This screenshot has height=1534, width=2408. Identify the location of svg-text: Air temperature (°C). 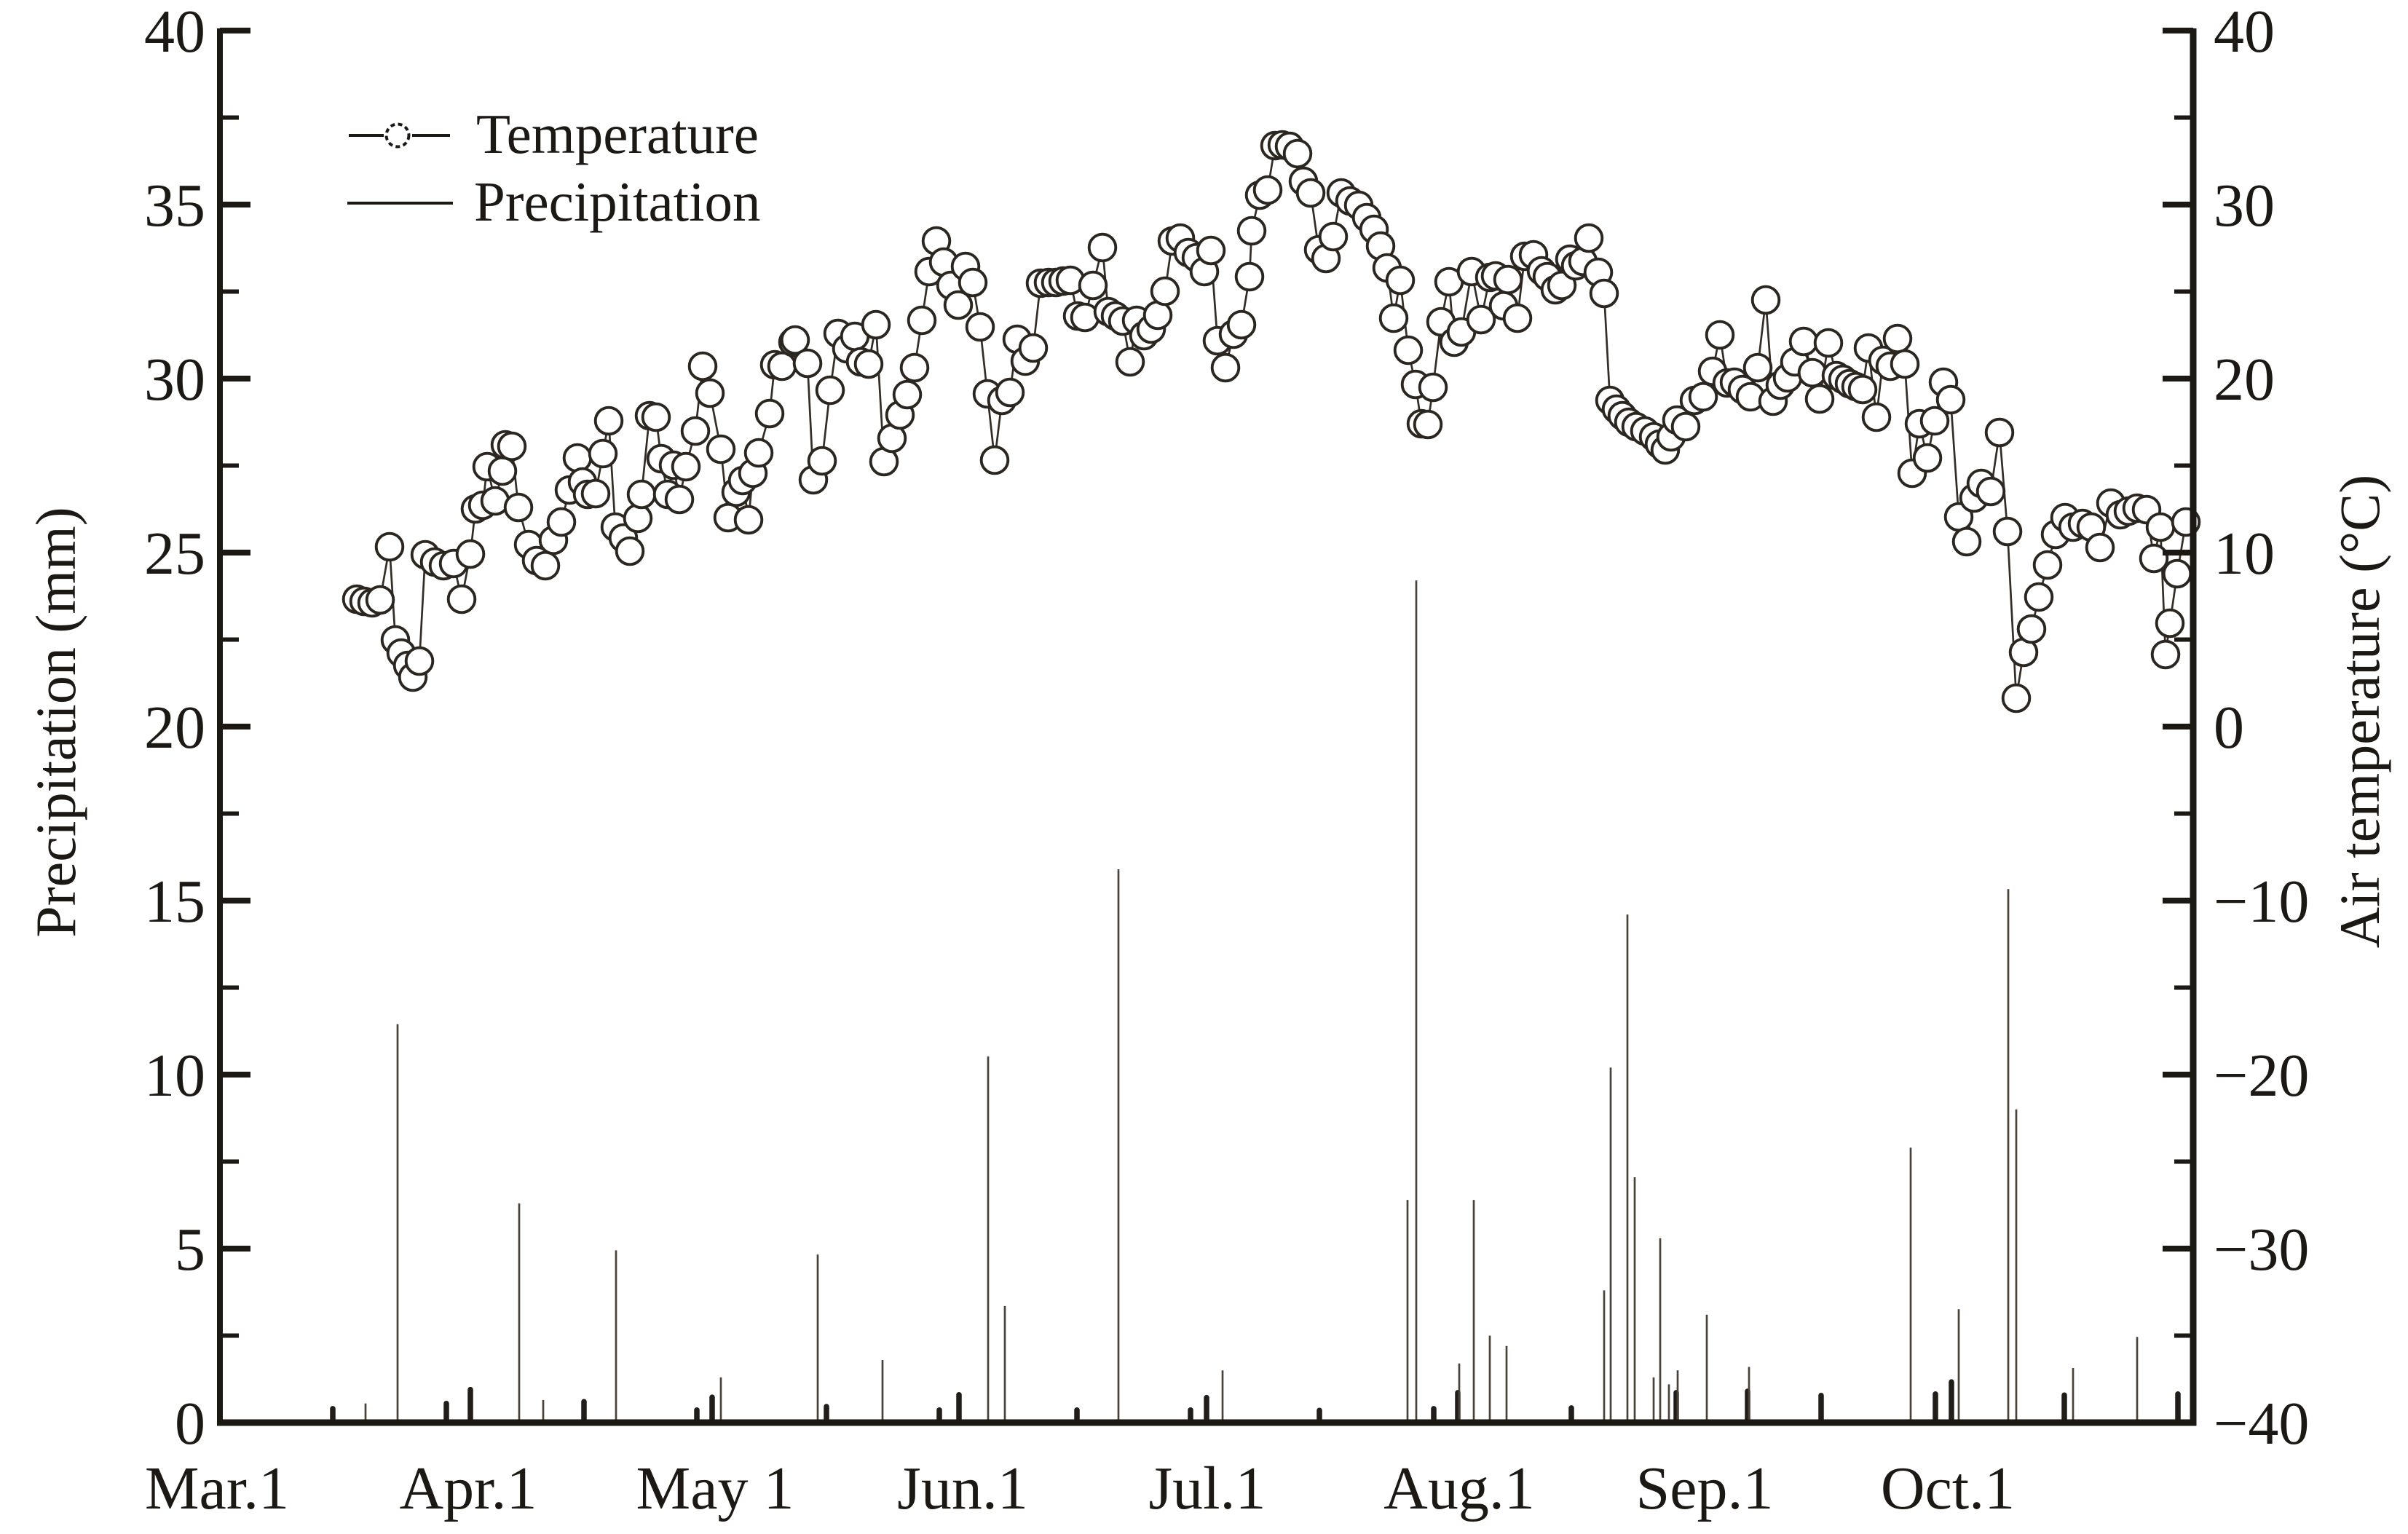
(2359, 712).